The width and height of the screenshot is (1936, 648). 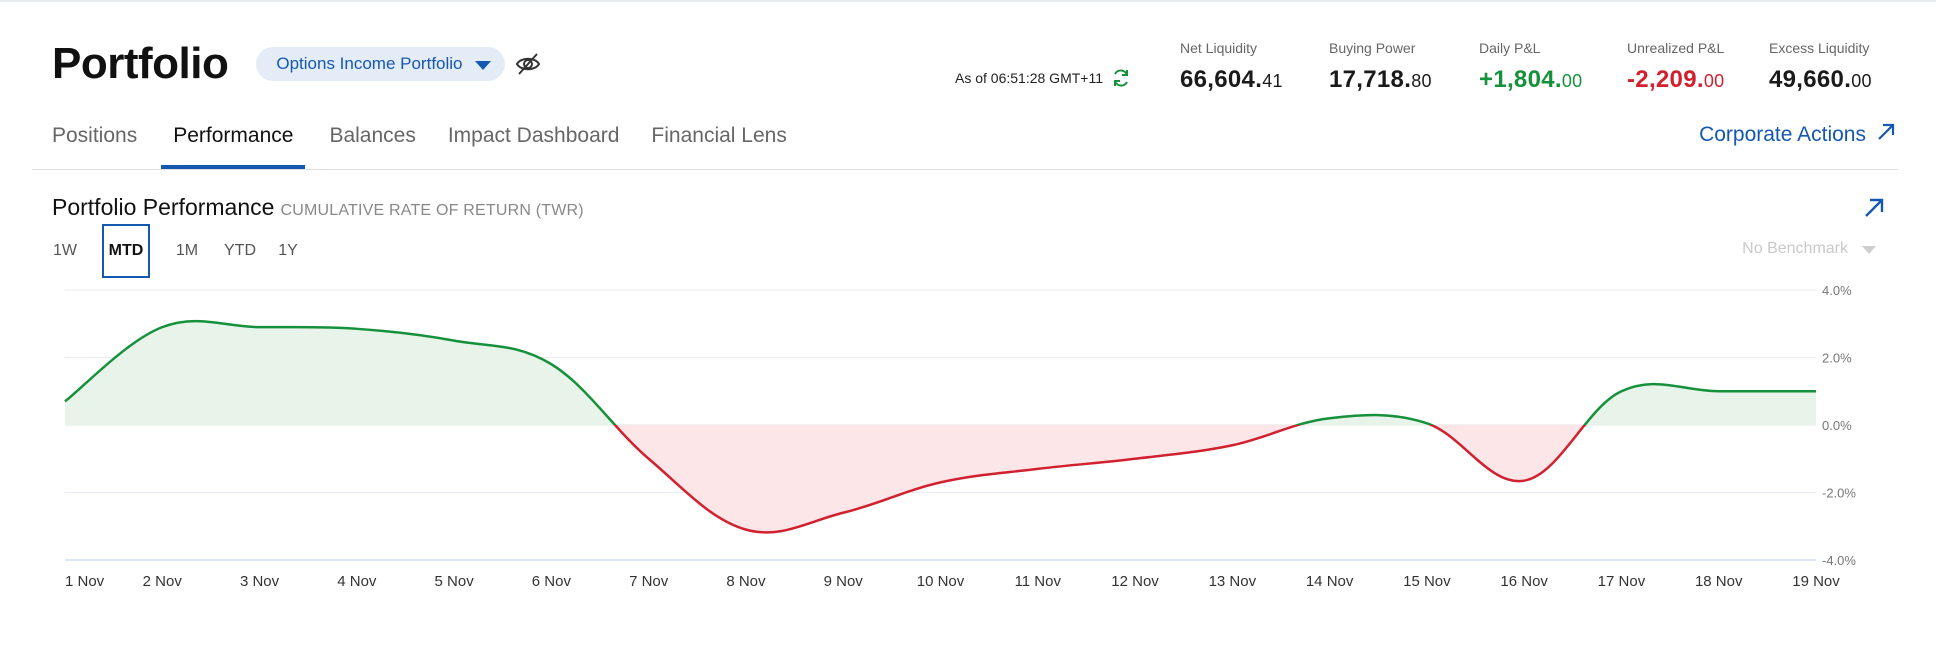 I want to click on x-tick-label: 5 Nov, so click(x=455, y=581).